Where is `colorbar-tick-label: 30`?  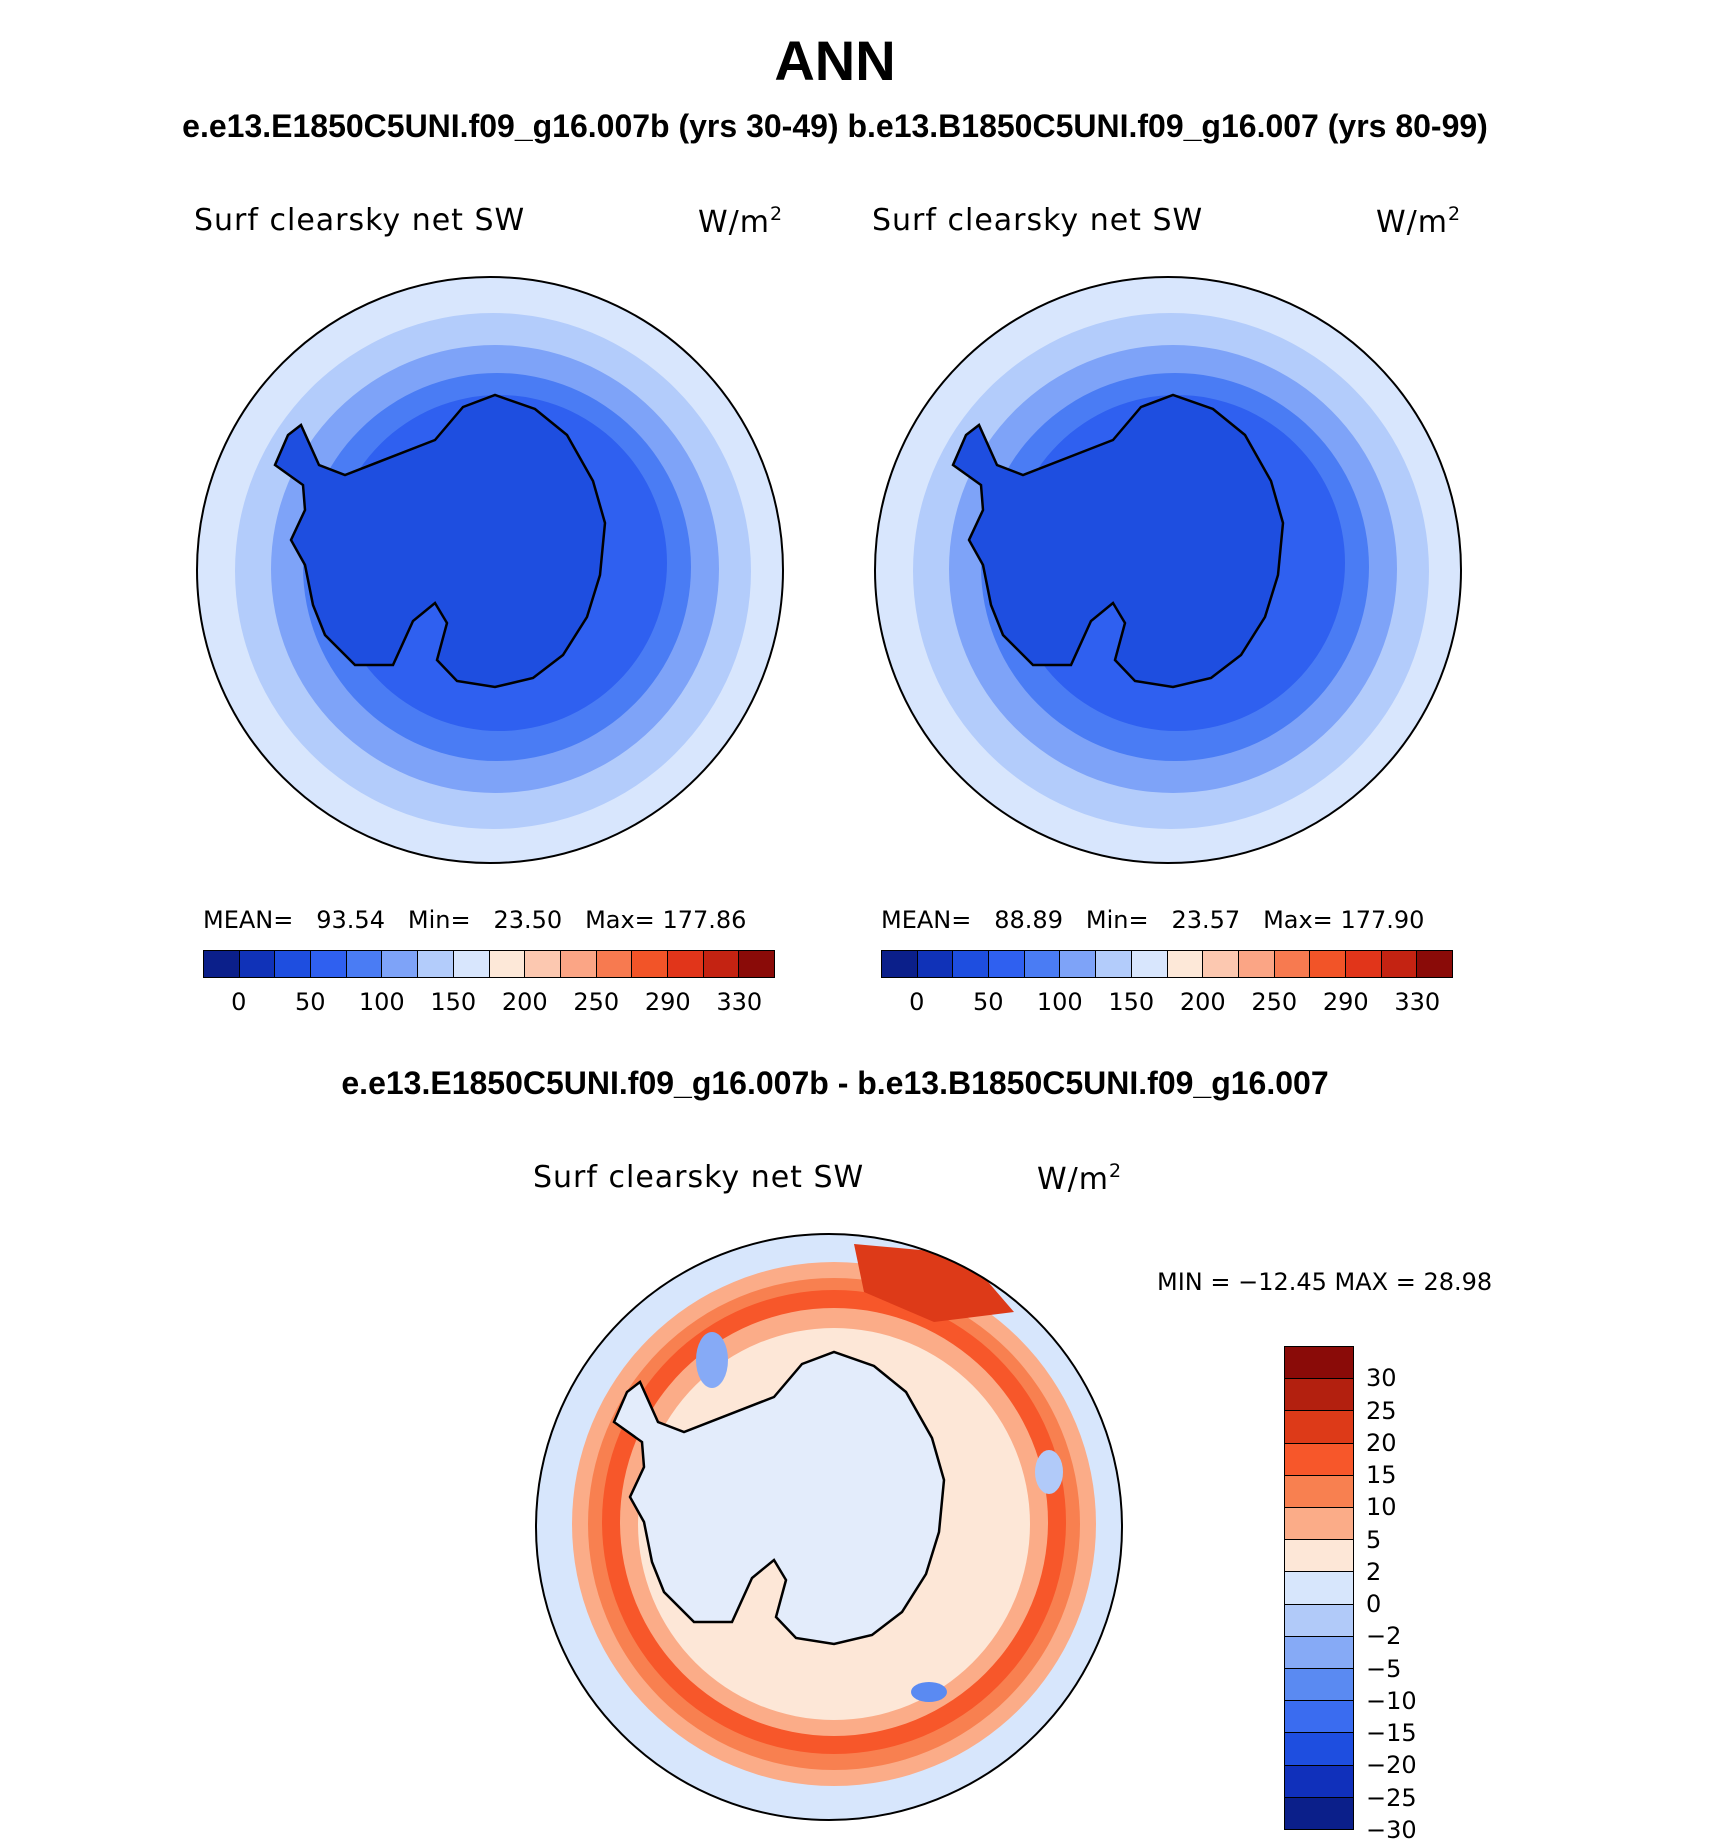 colorbar-tick-label: 30 is located at coordinates (1381, 1378).